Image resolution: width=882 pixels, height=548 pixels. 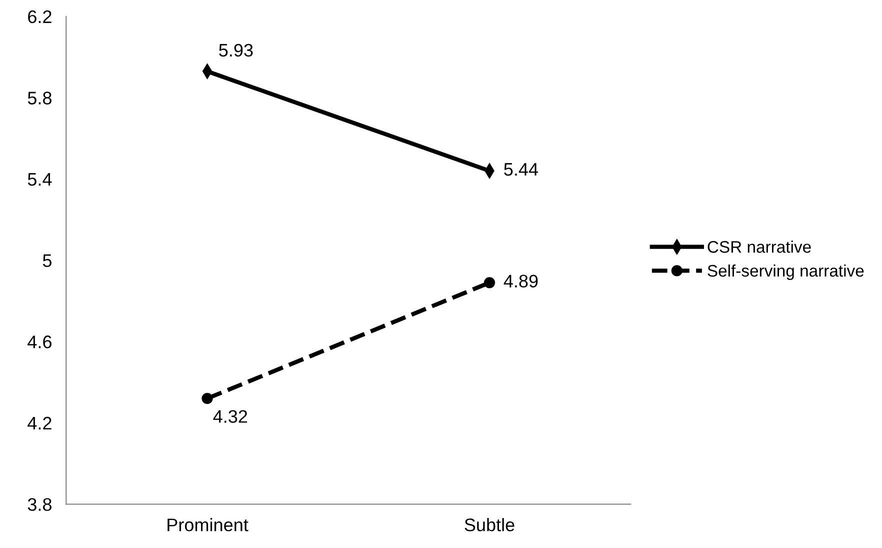 I want to click on data-label: 5.44, so click(x=521, y=169).